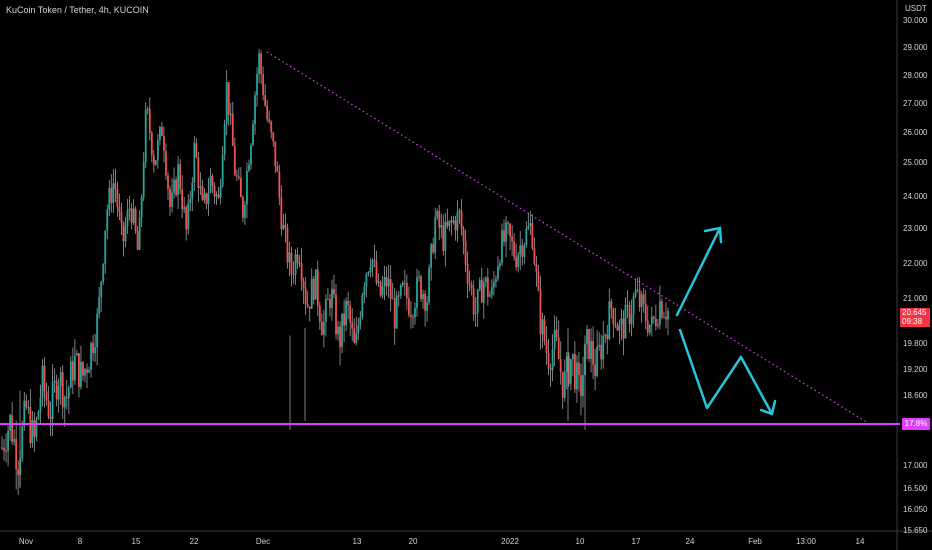 The image size is (932, 550). I want to click on price-tick-label: 22.000, so click(915, 263).